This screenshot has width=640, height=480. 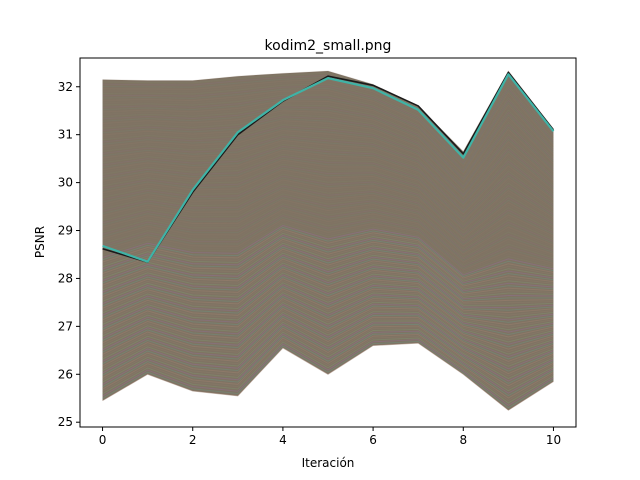 What do you see at coordinates (193, 440) in the screenshot?
I see `x-tick-label: 2` at bounding box center [193, 440].